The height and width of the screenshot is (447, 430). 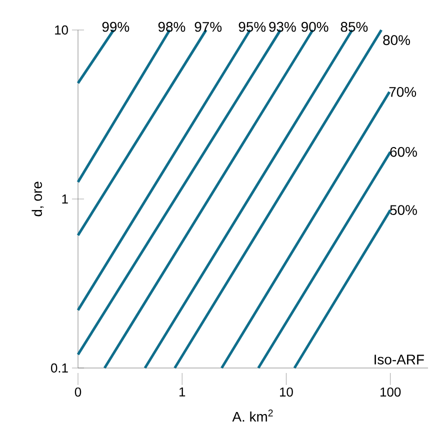 I want to click on series-label: 50%, so click(x=403, y=210).